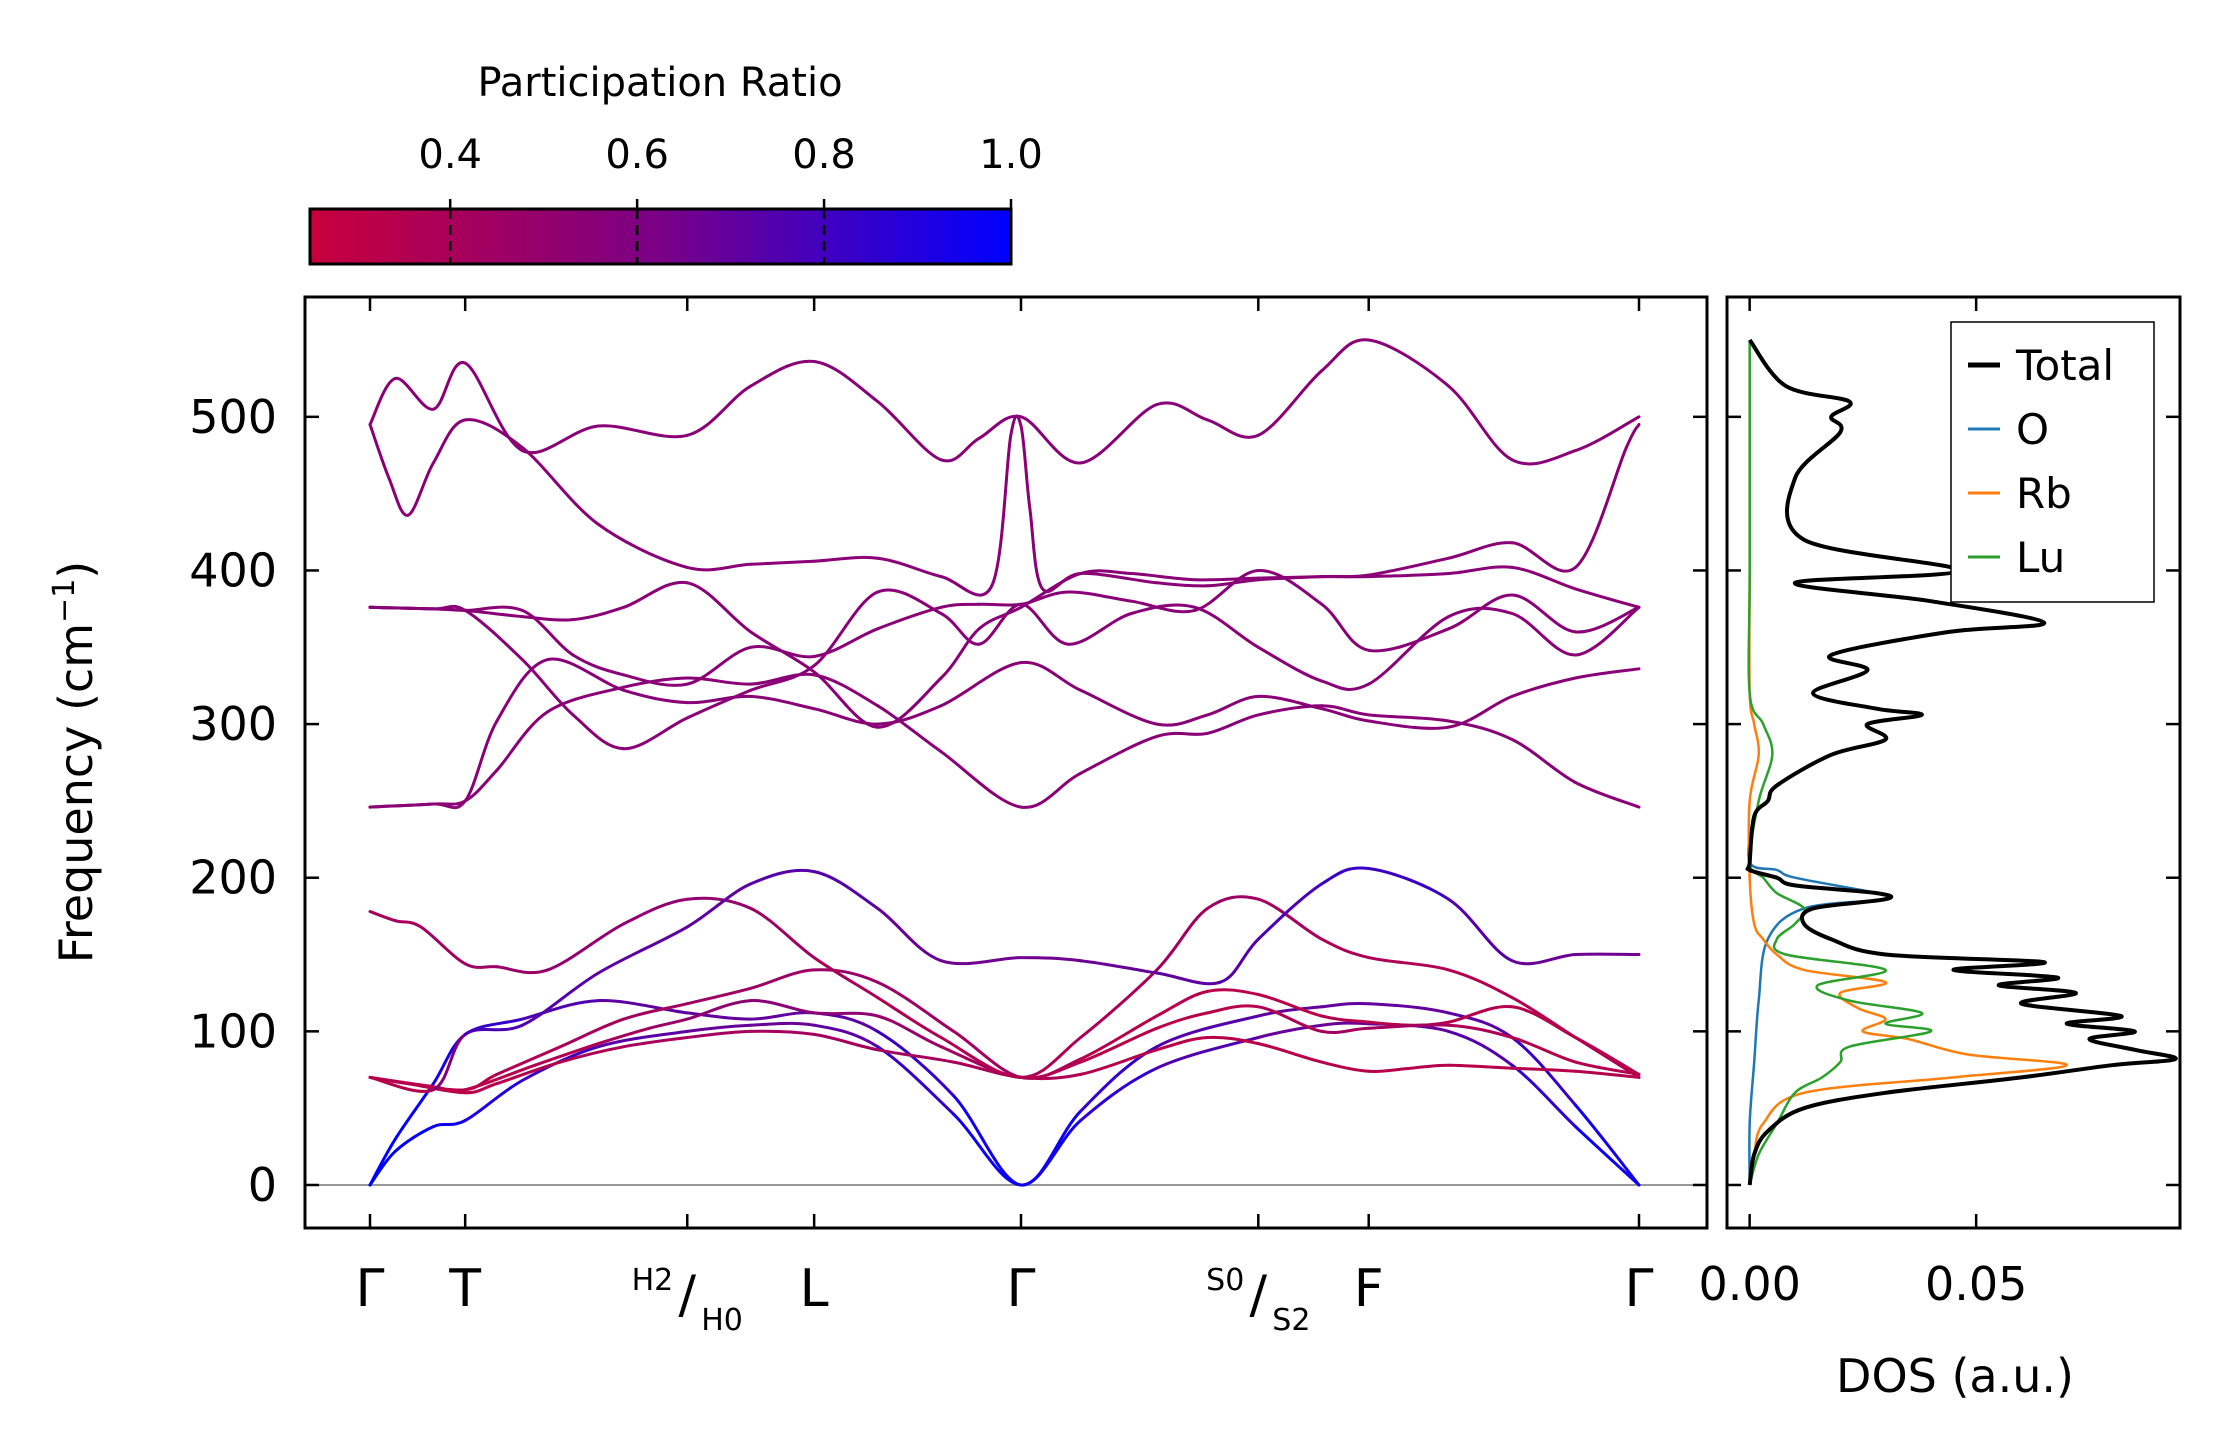 The width and height of the screenshot is (2222, 1455). What do you see at coordinates (233, 878) in the screenshot?
I see `y-tick-label: 200` at bounding box center [233, 878].